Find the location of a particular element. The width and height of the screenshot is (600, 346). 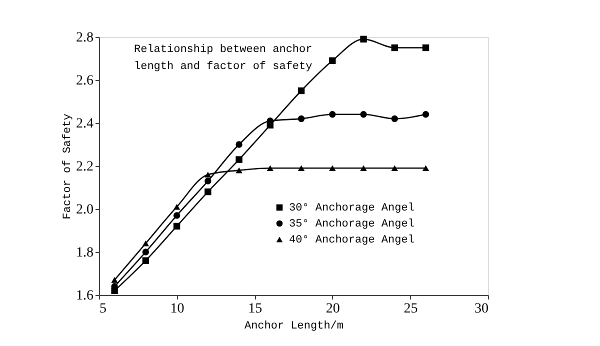

y-axis-title: Factor of Safety is located at coordinates (68, 166).